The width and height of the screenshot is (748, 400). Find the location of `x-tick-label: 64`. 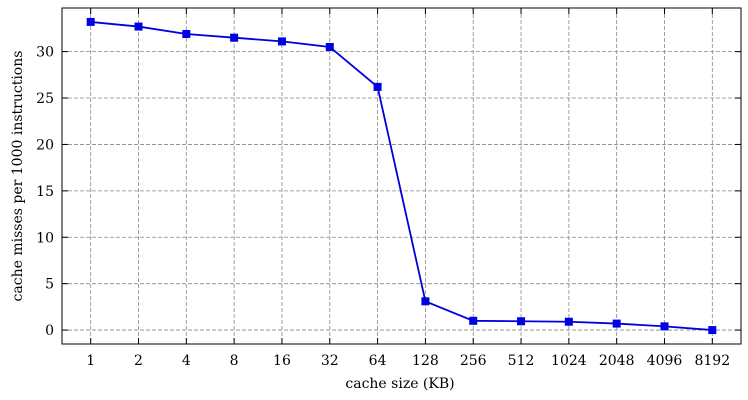

x-tick-label: 64 is located at coordinates (378, 361).